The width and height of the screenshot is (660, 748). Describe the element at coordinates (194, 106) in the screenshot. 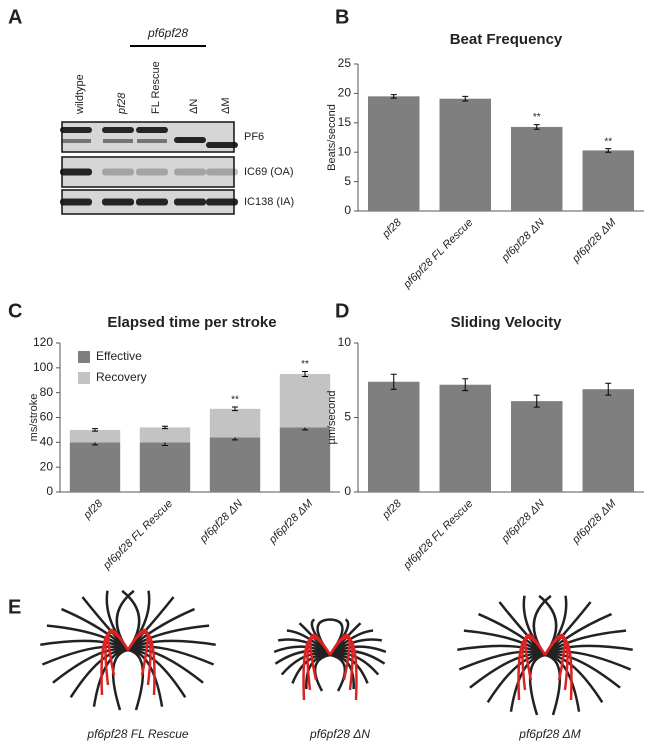

I see `lane-label: ΔN` at that location.